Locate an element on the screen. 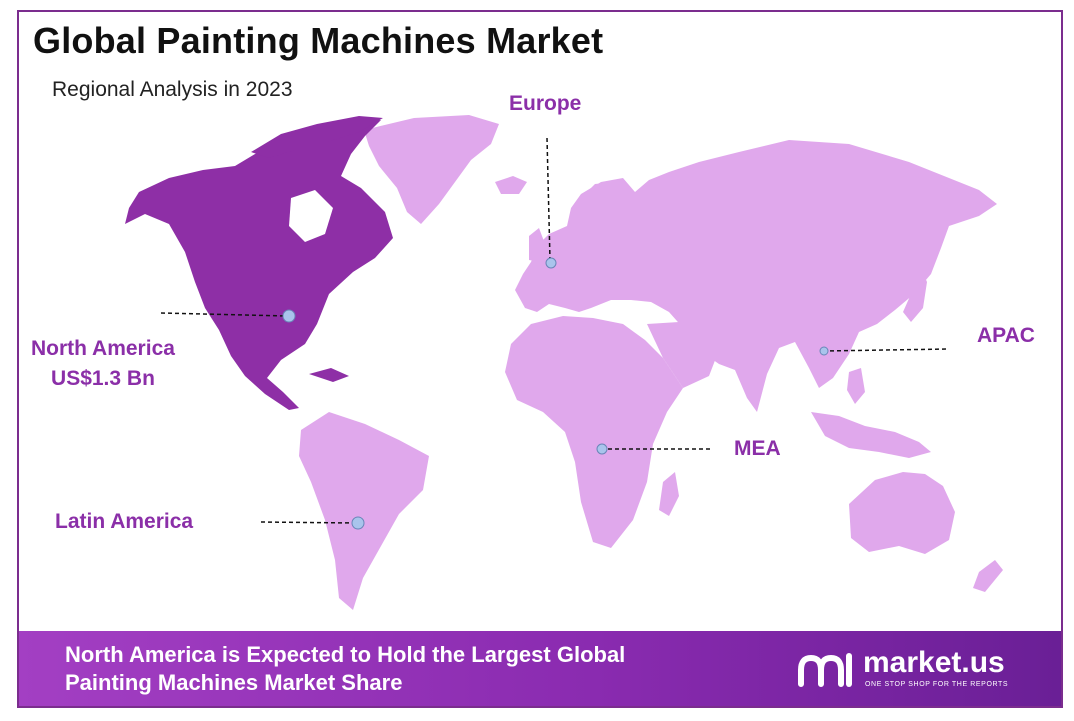 Image resolution: width=1074 pixels, height=721 pixels. marketus-logo-tagline: ONE STOP SHOP FOR THE REPORTS is located at coordinates (937, 684).